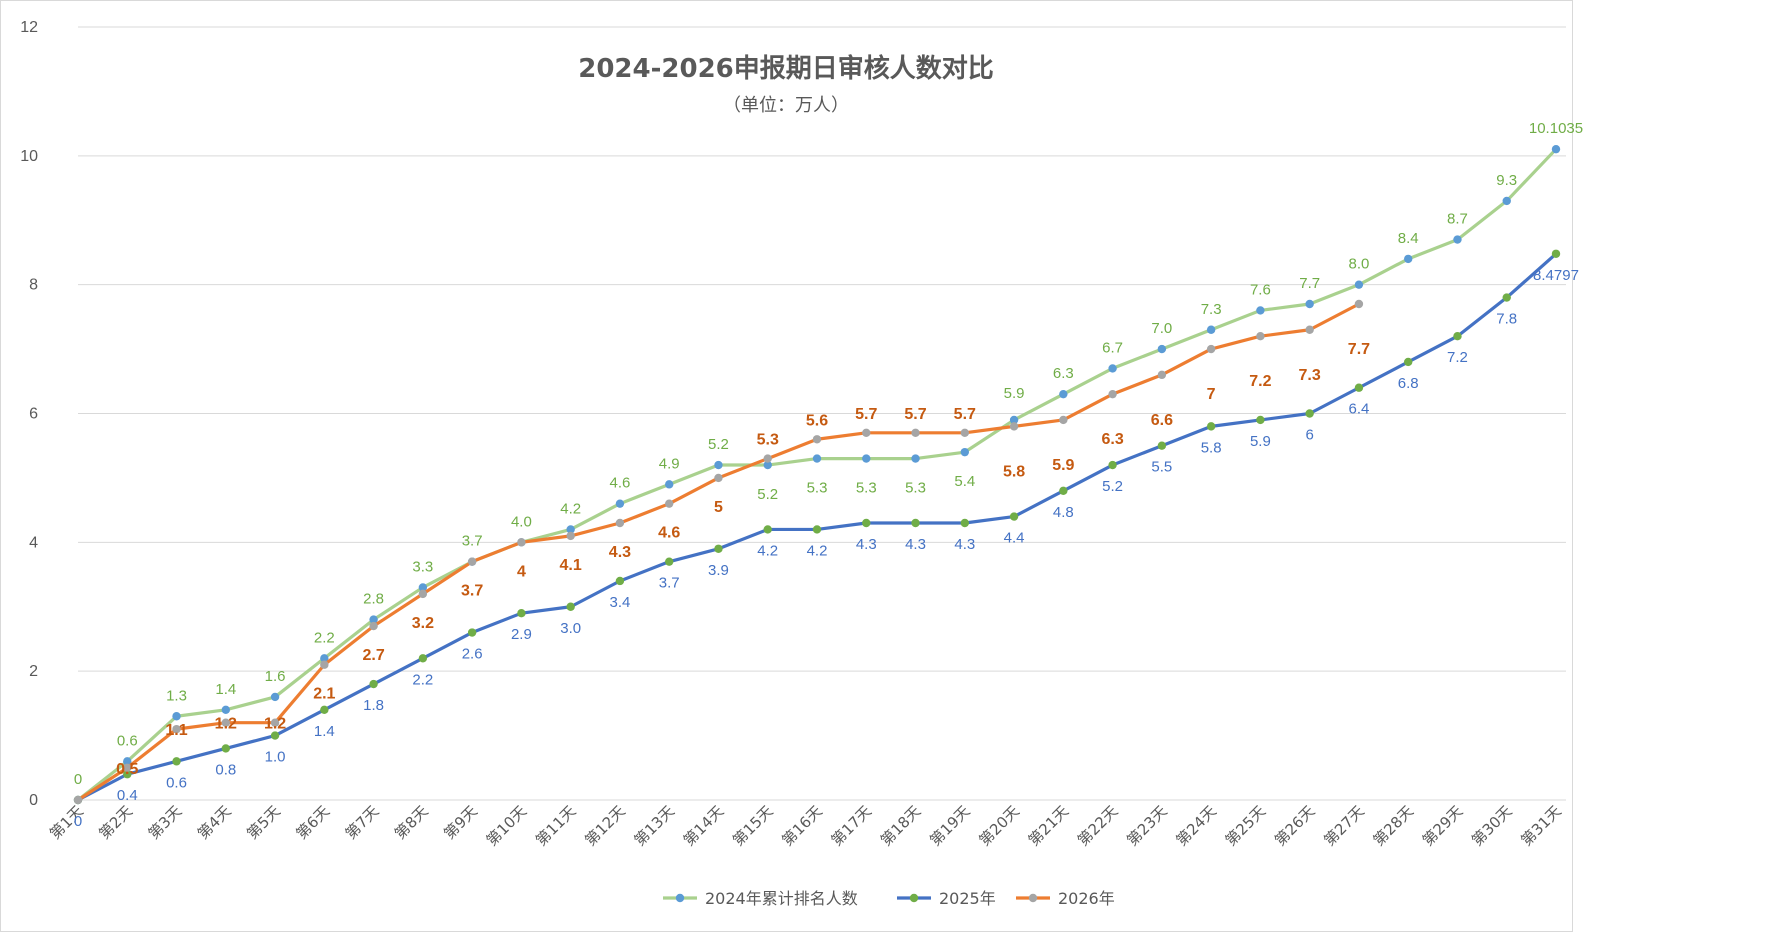  What do you see at coordinates (1310, 375) in the screenshot?
I see `data-label: 7.3` at bounding box center [1310, 375].